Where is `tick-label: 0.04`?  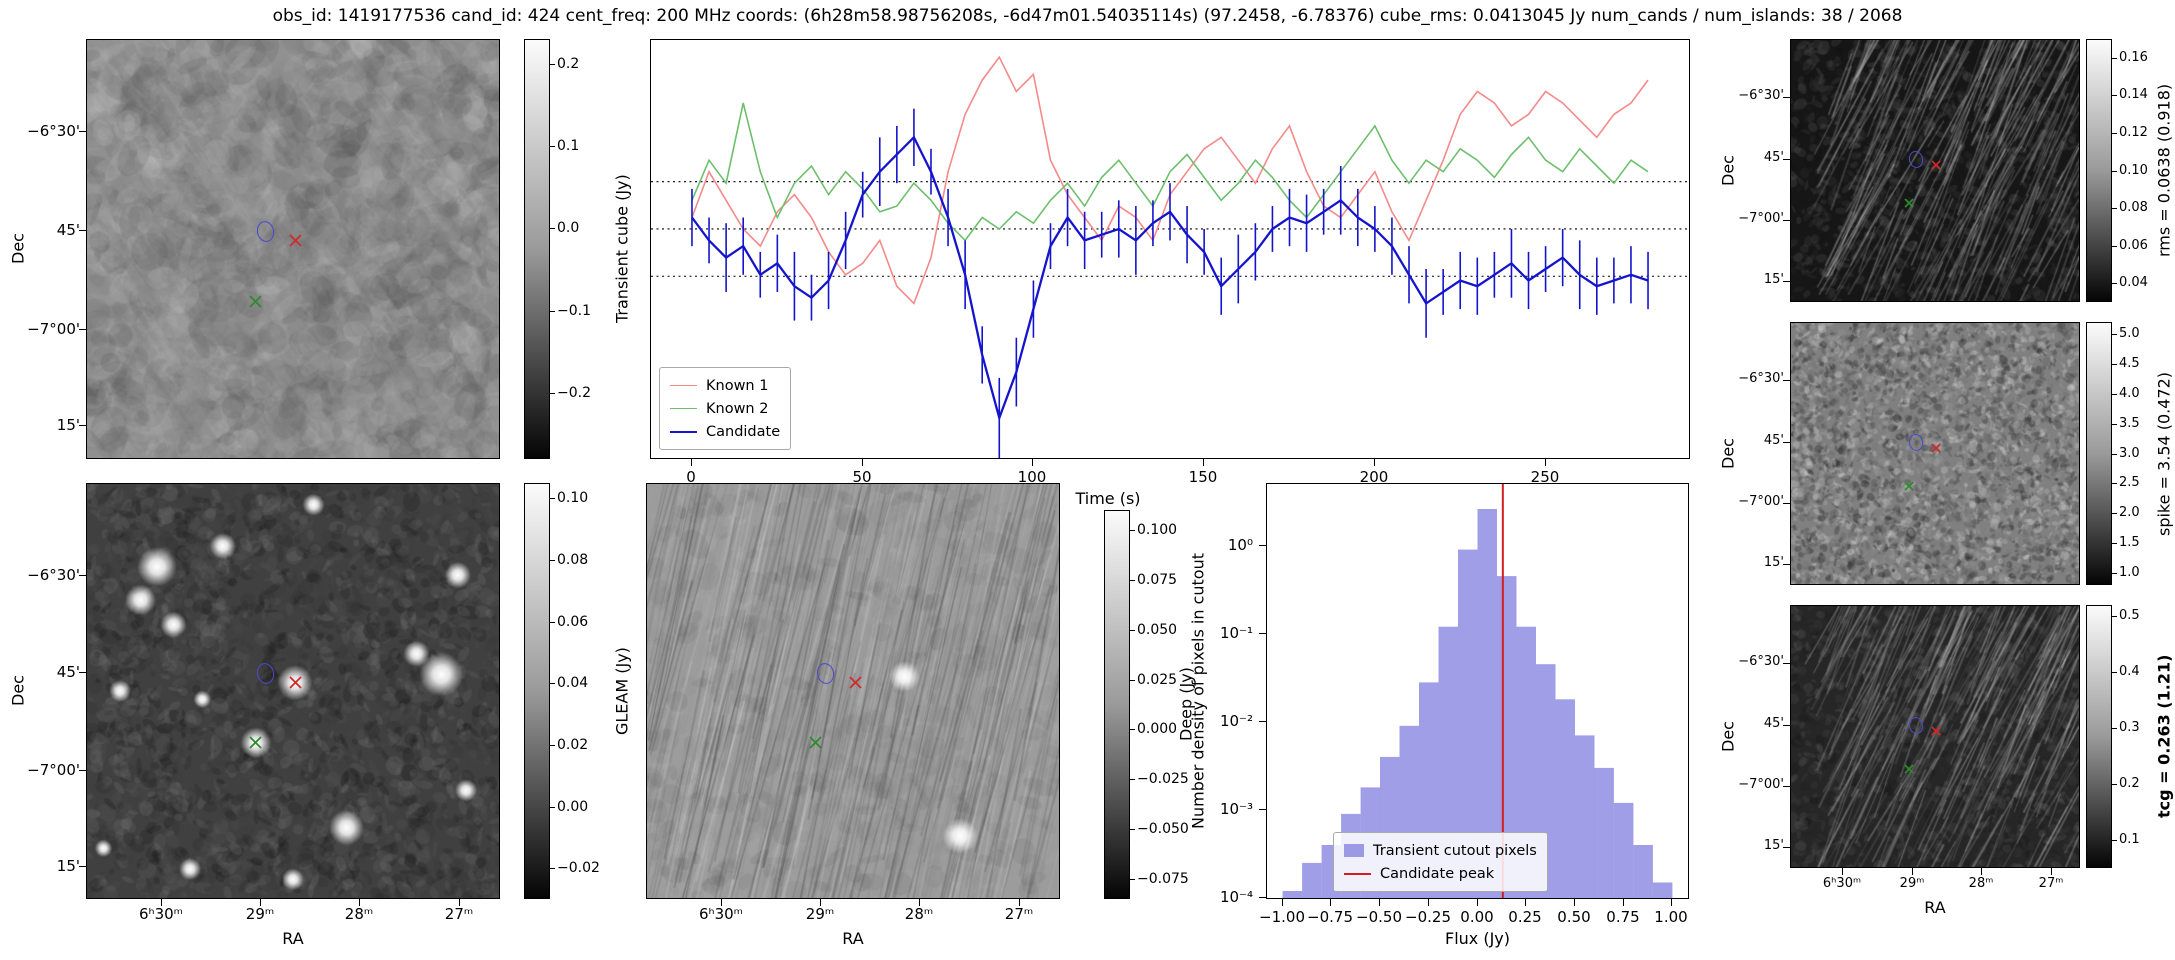 tick-label: 0.04 is located at coordinates (2133, 282).